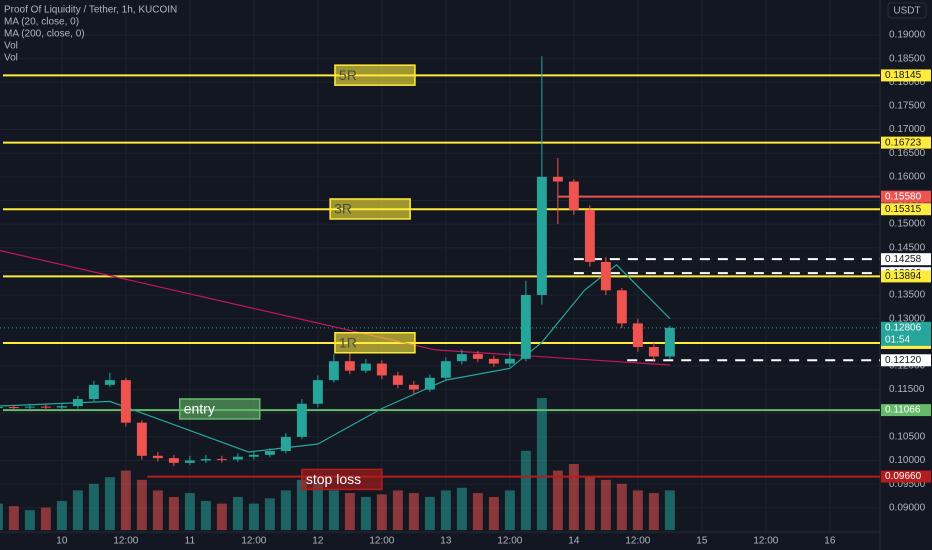 This screenshot has height=550, width=932. I want to click on y-tick-label: 0.10000, so click(907, 460).